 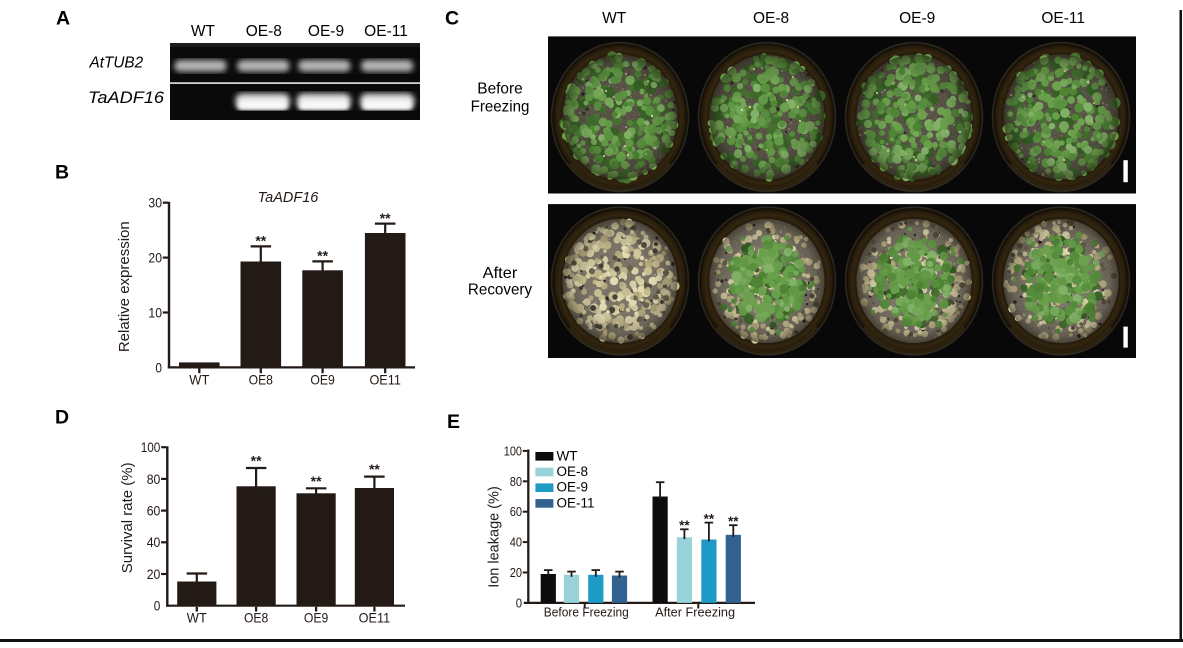 I want to click on svg-text: Before, so click(x=499, y=89).